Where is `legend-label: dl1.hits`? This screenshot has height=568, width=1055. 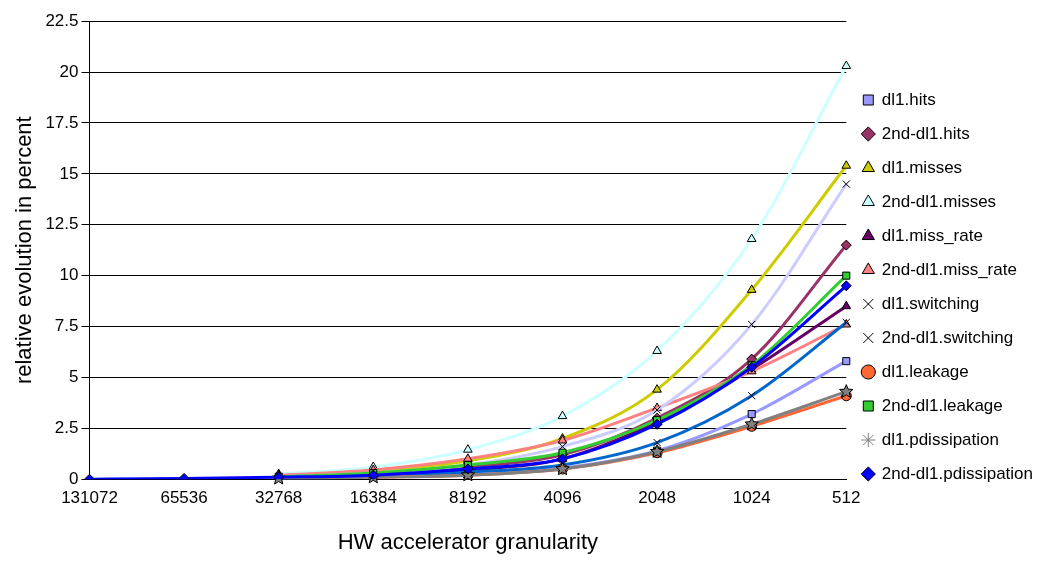
legend-label: dl1.hits is located at coordinates (908, 99).